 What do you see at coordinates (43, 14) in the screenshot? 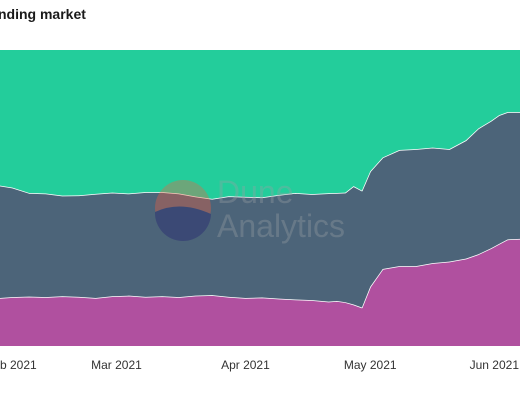
I see `chart-title: nding market` at bounding box center [43, 14].